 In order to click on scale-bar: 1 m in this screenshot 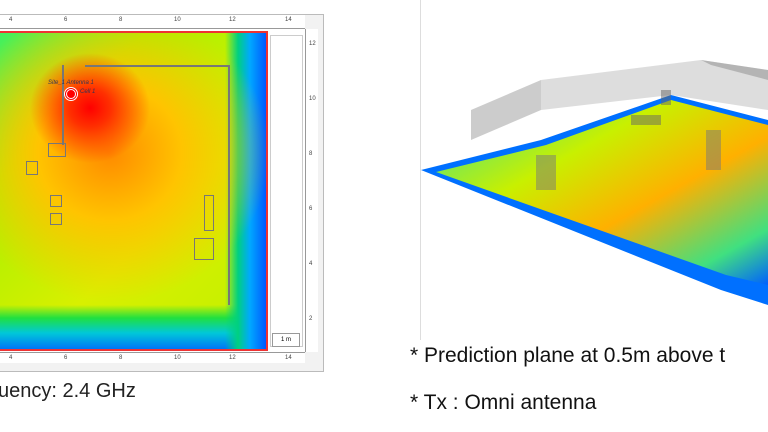, I will do `click(286, 340)`.